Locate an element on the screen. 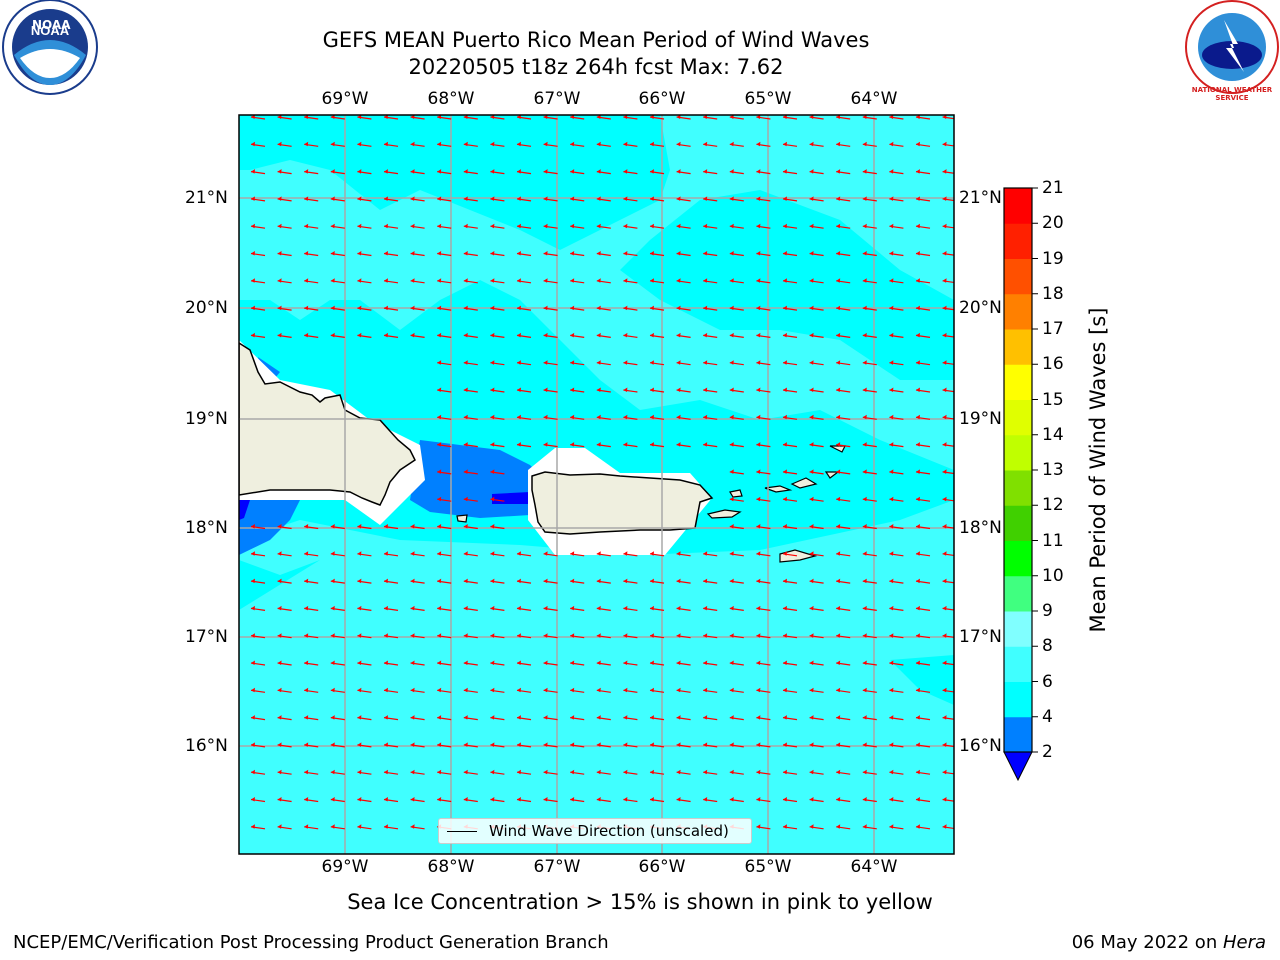  colorbar-tick-label: 2 is located at coordinates (1047, 752).